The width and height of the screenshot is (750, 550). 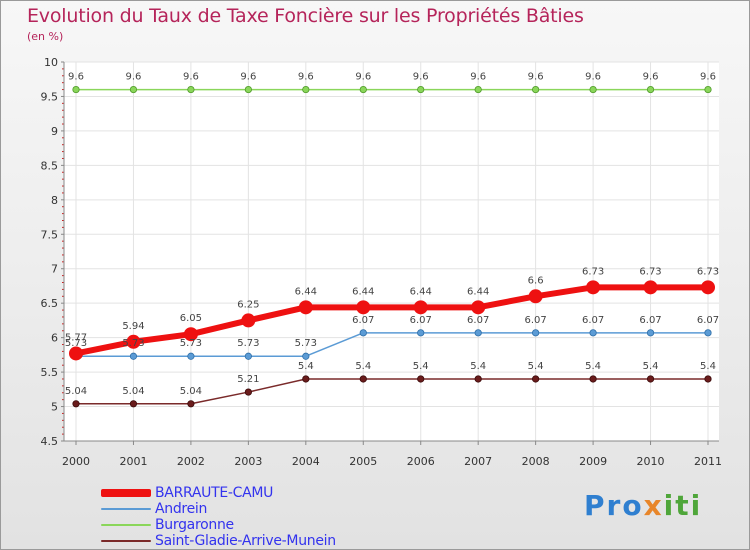 I want to click on data-label: 6.25, so click(x=248, y=304).